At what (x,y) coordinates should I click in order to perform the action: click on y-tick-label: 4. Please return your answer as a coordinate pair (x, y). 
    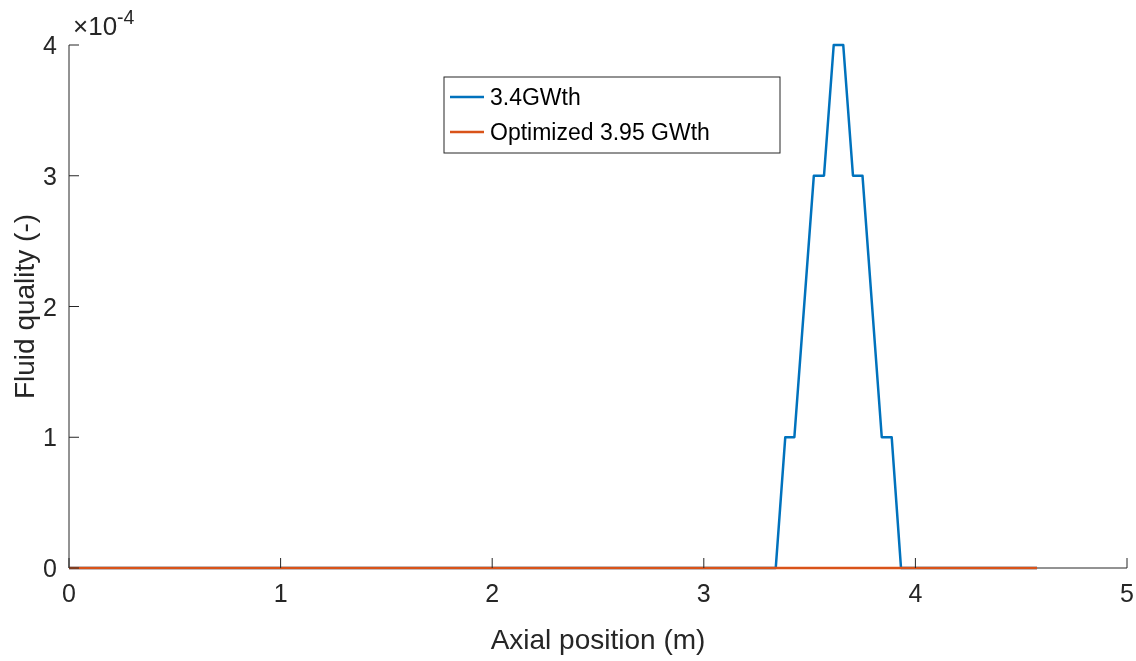
    Looking at the image, I should click on (50, 45).